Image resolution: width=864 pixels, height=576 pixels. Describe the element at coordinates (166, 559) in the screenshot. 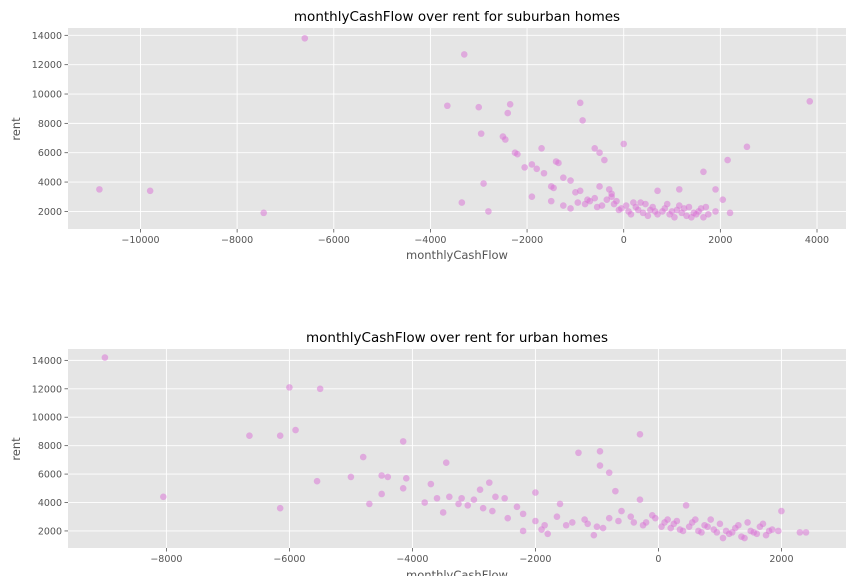

I see `x-tick-label: −8000` at that location.